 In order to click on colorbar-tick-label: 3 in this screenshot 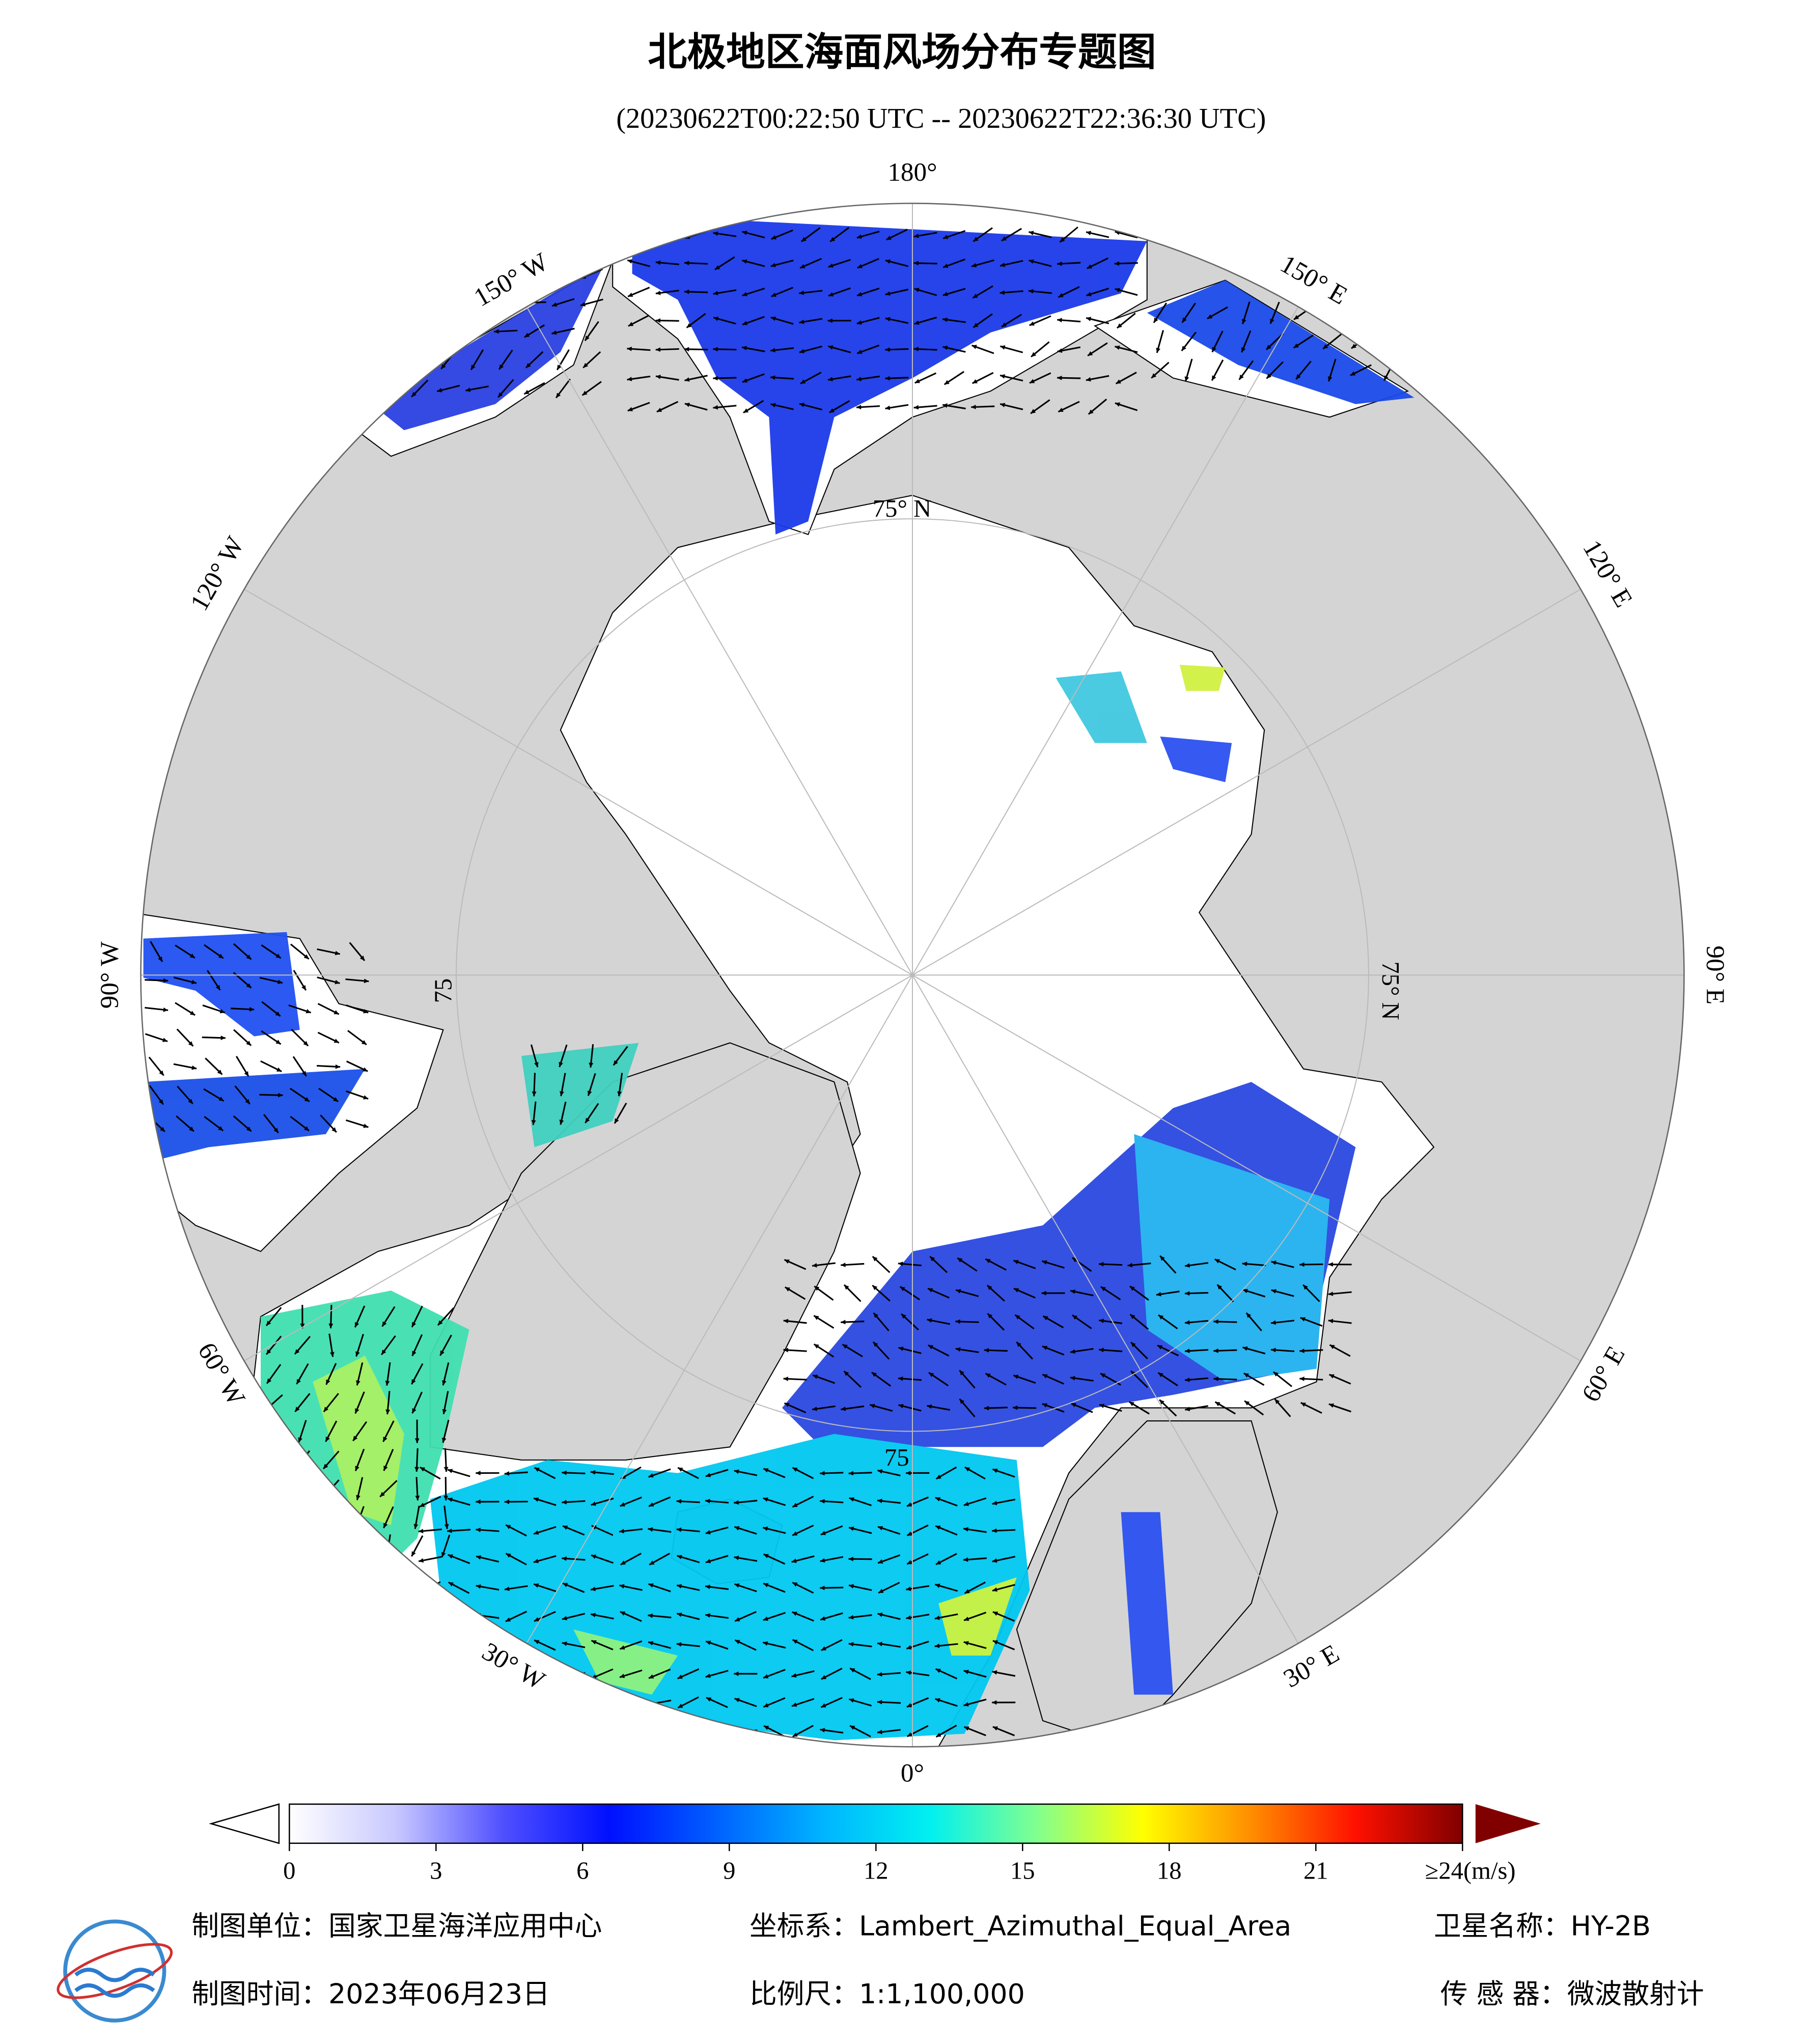, I will do `click(436, 1871)`.